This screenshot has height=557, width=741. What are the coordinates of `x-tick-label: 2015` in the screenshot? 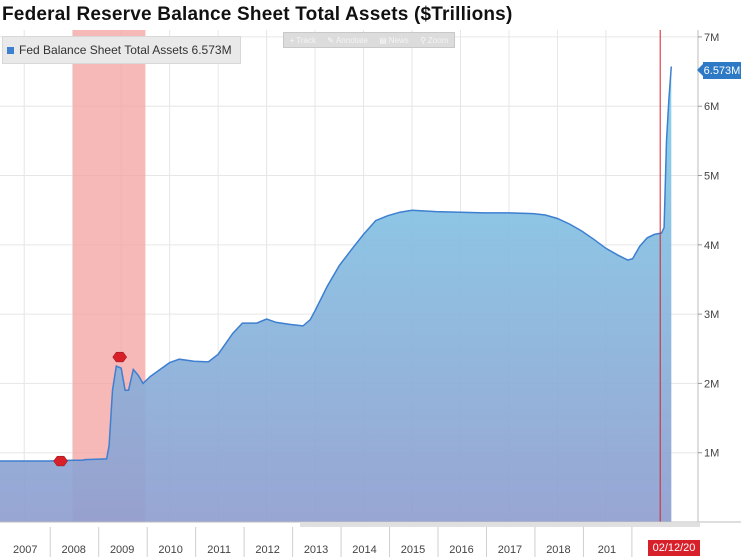 It's located at (413, 550).